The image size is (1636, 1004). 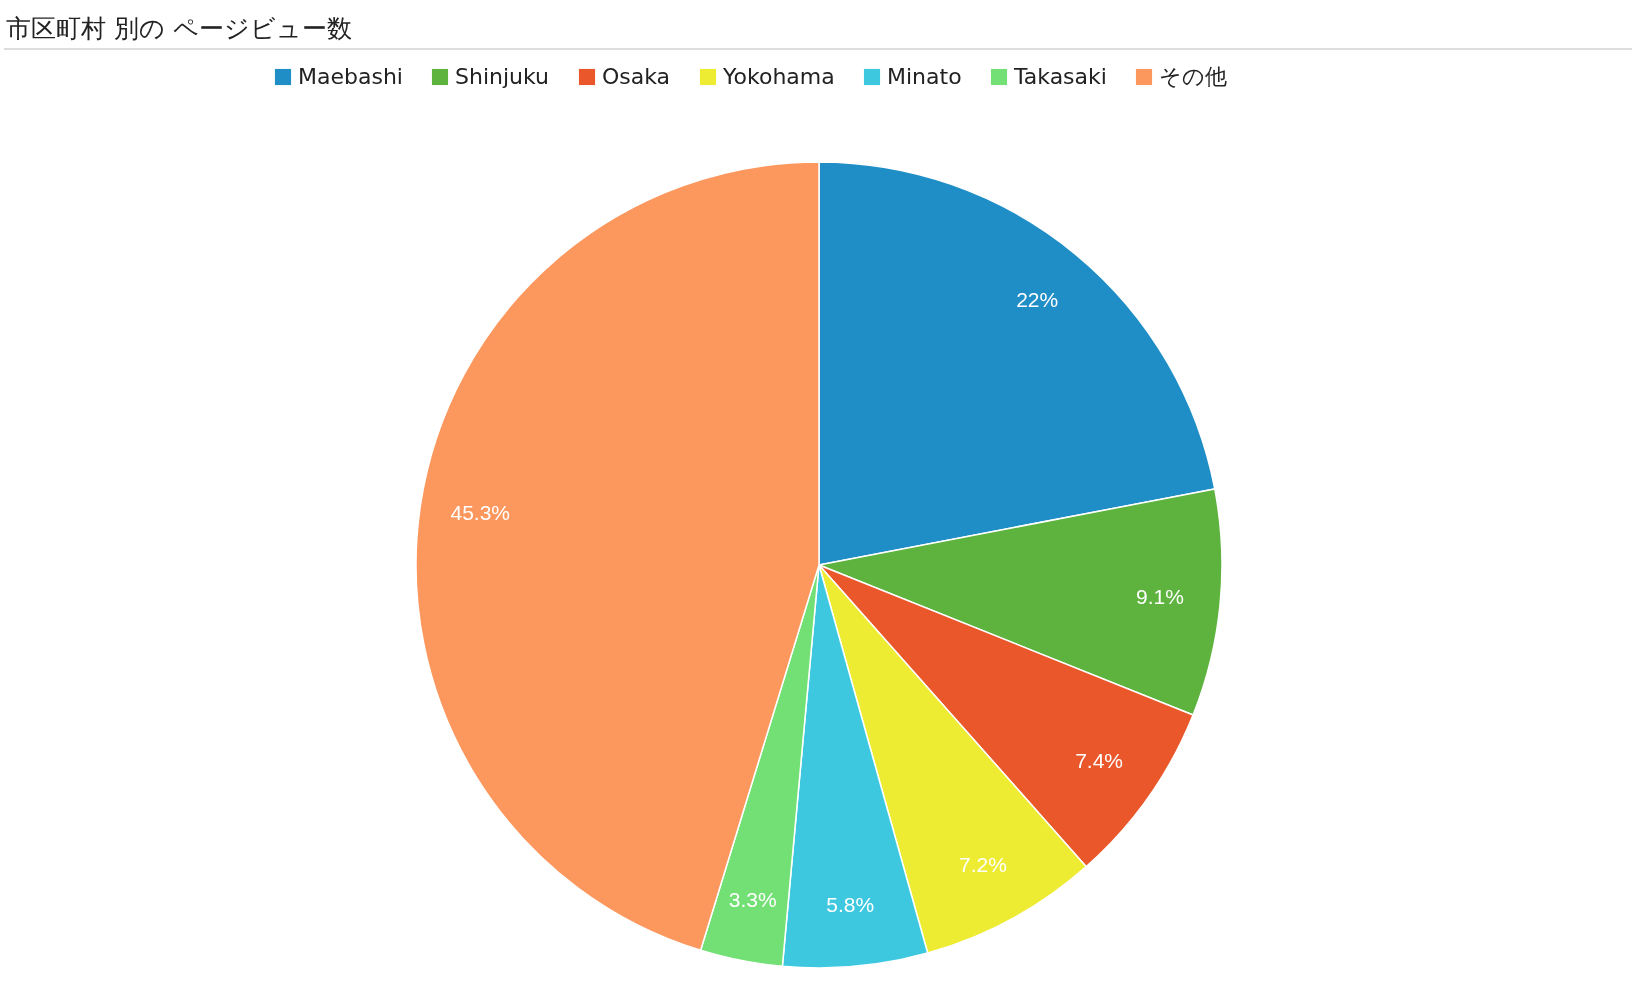 I want to click on data-label: 45.3%, so click(x=480, y=513).